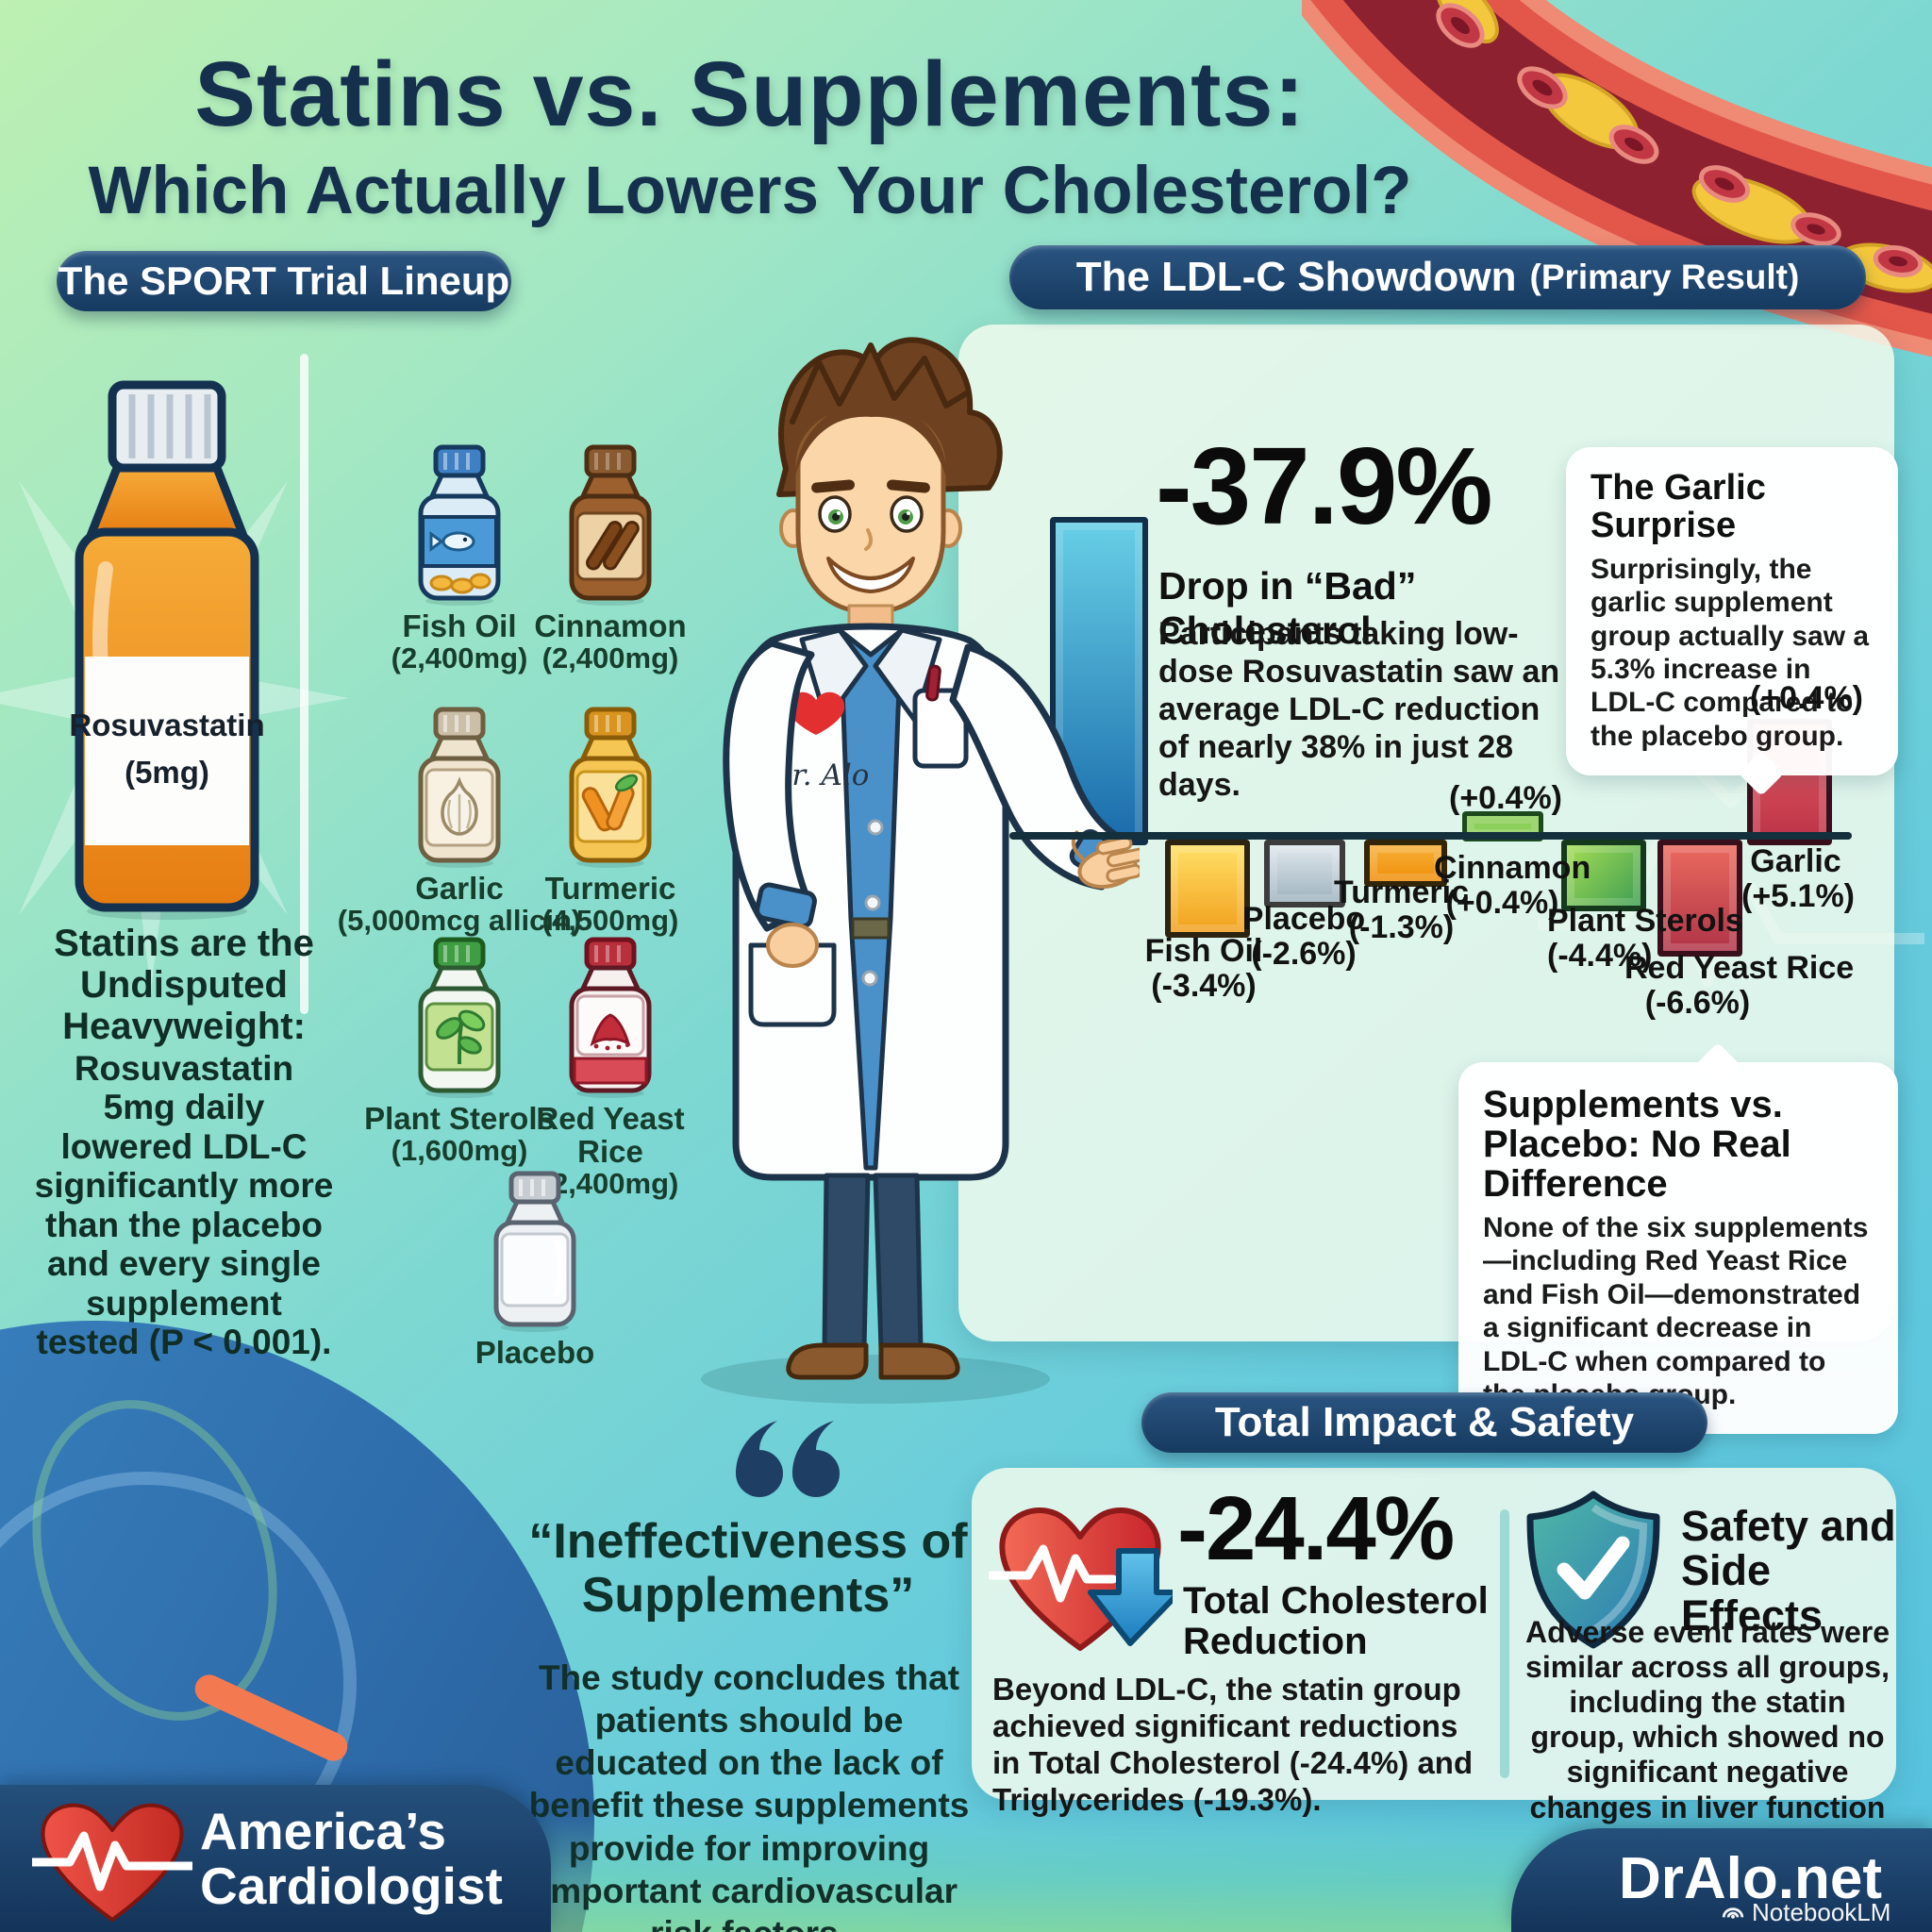 The image size is (1932, 1932). I want to click on safety-title: Safety and Side Effects, so click(1789, 1571).